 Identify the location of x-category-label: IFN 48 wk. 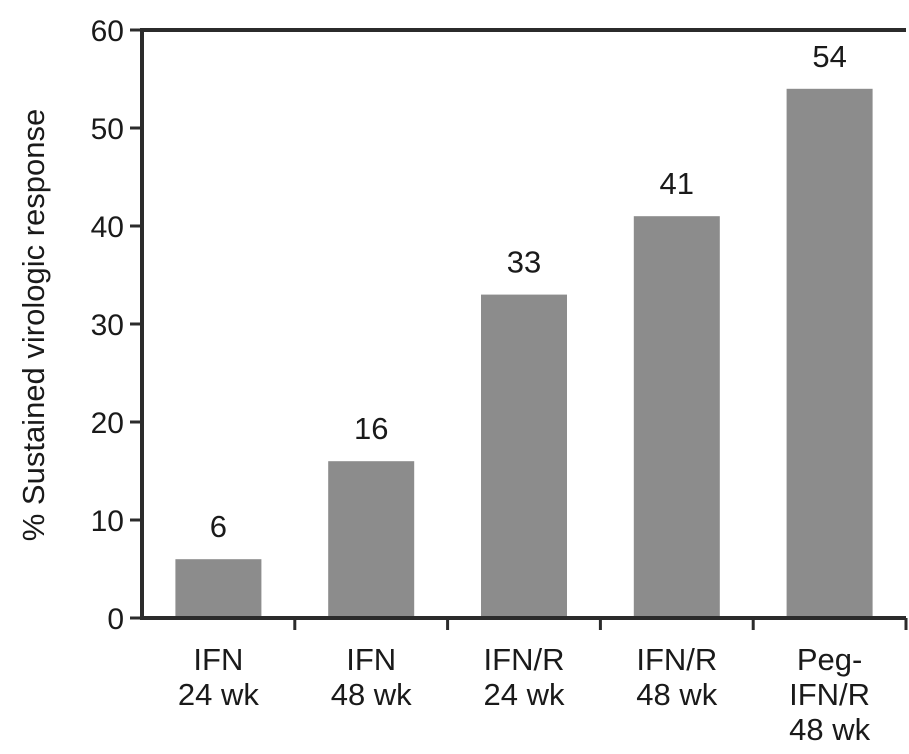
(371, 677).